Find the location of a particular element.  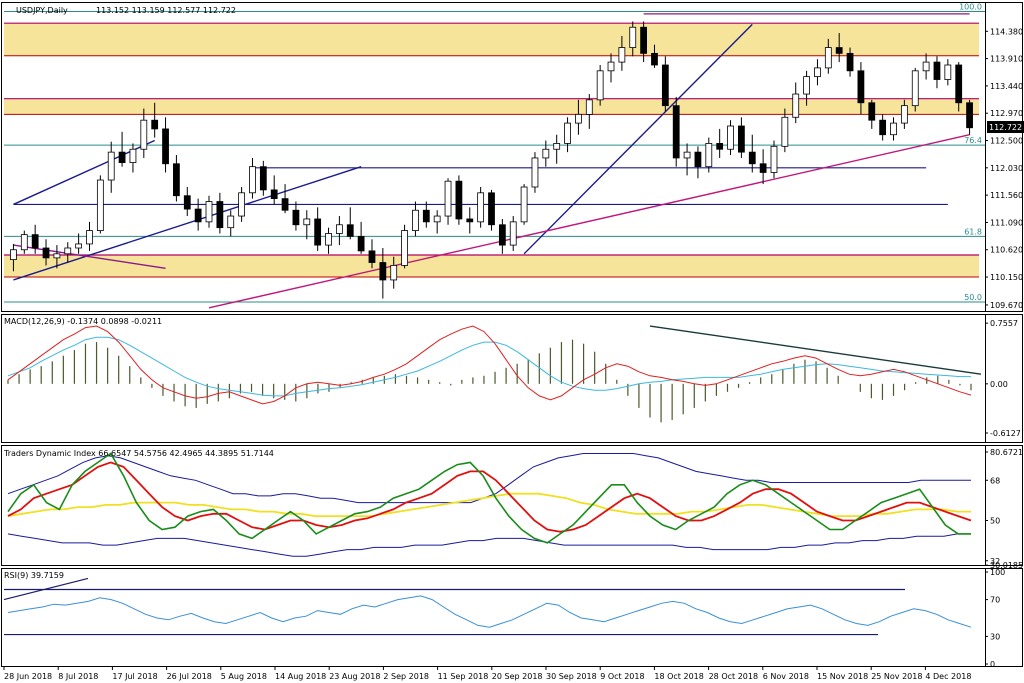

rsi-line is located at coordinates (489, 611).